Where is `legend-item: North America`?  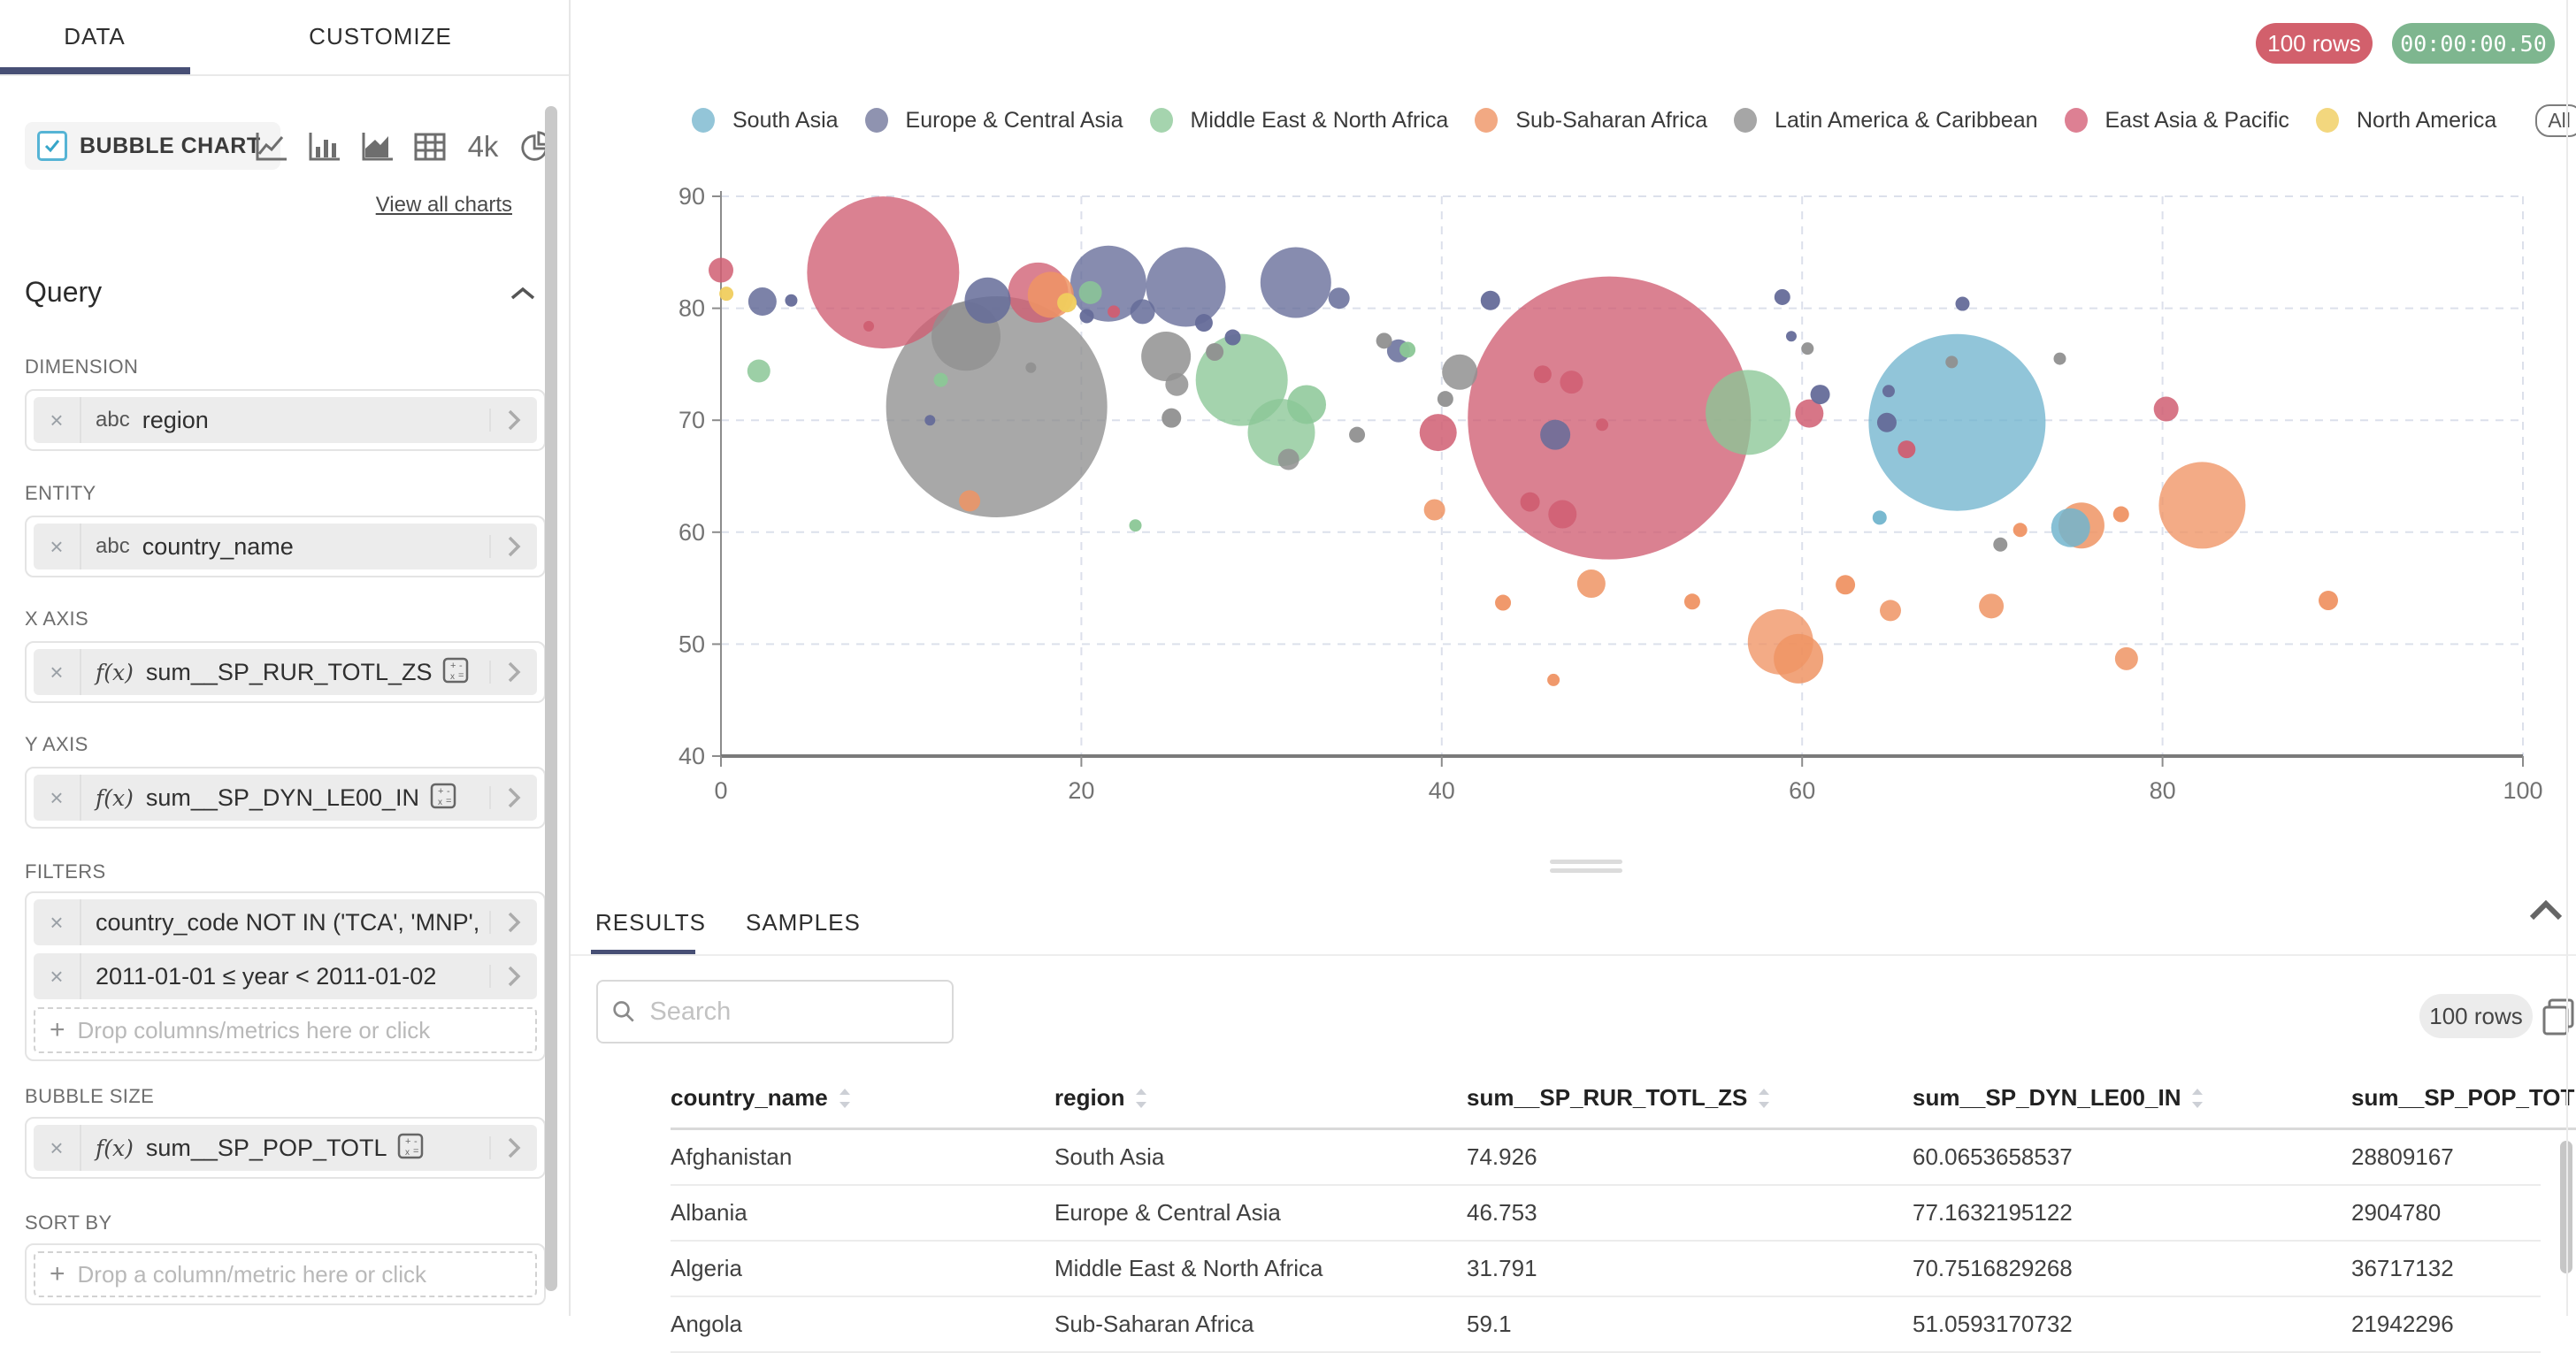
legend-item: North America is located at coordinates (2405, 121).